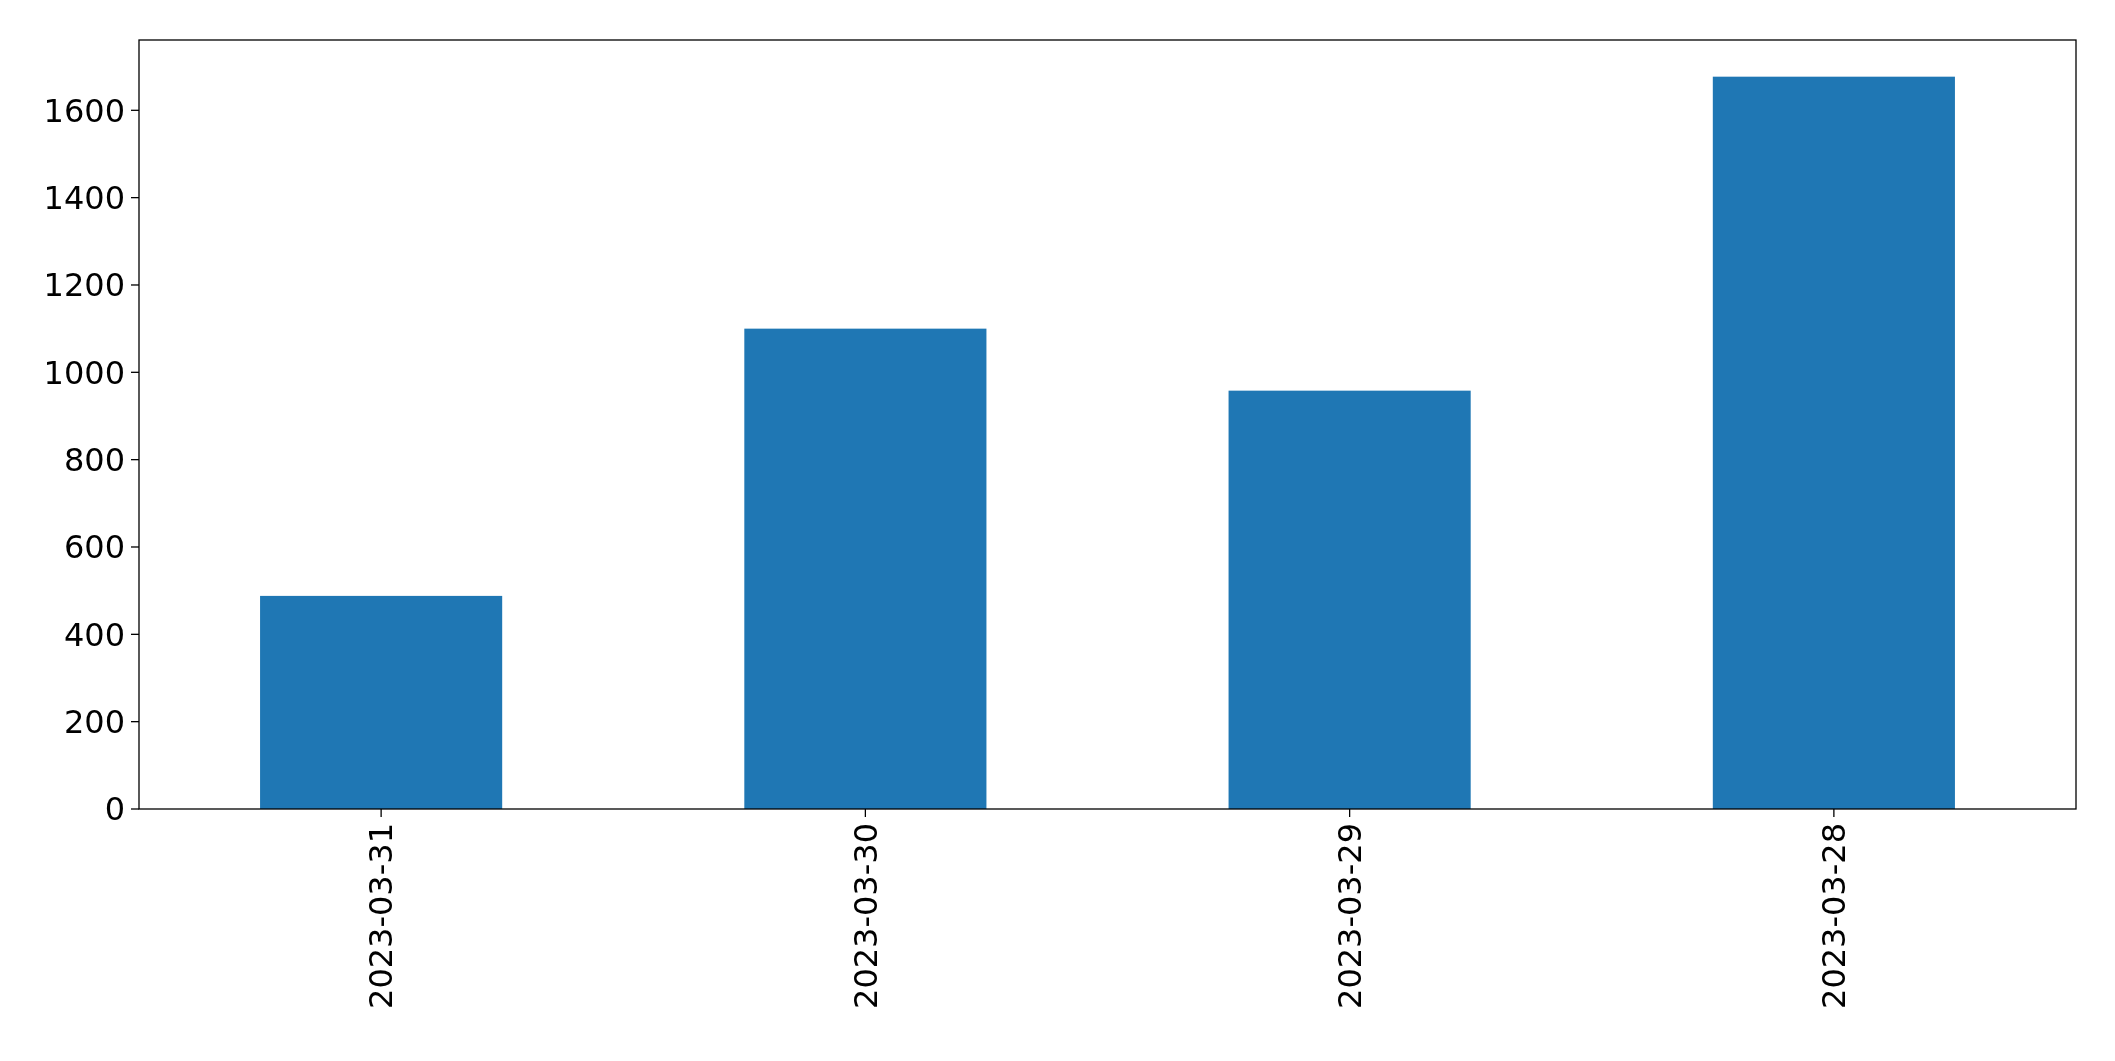 This screenshot has height=1061, width=2115. What do you see at coordinates (94, 721) in the screenshot?
I see `y-tick-label: 200` at bounding box center [94, 721].